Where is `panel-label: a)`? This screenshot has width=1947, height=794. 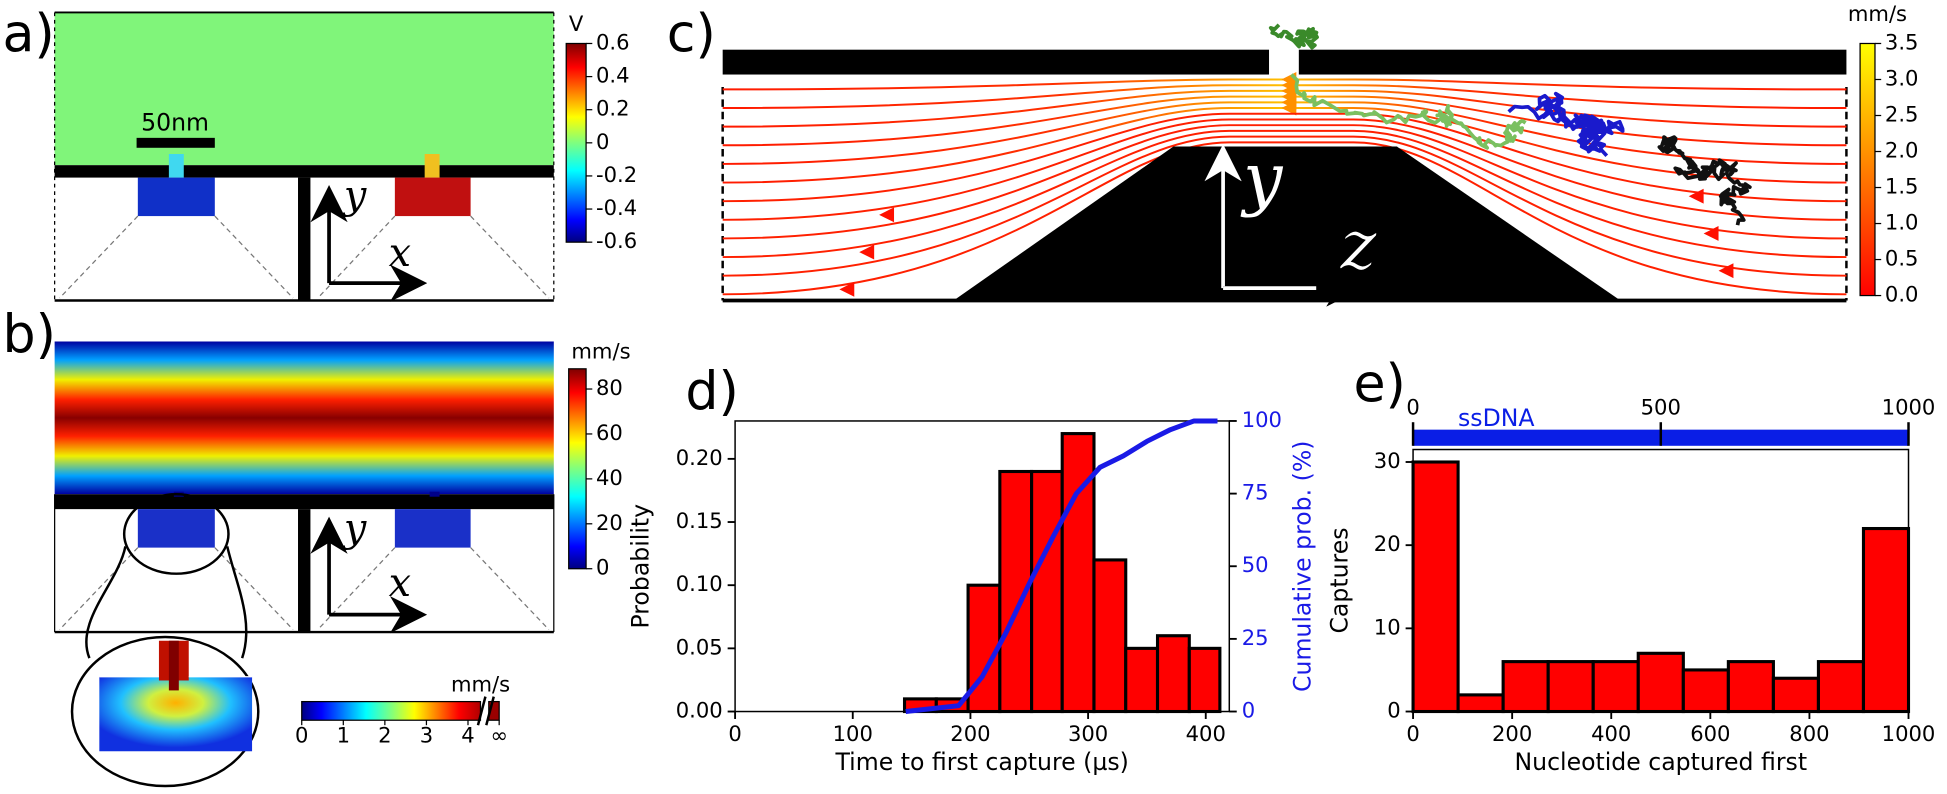
panel-label: a) is located at coordinates (28, 34).